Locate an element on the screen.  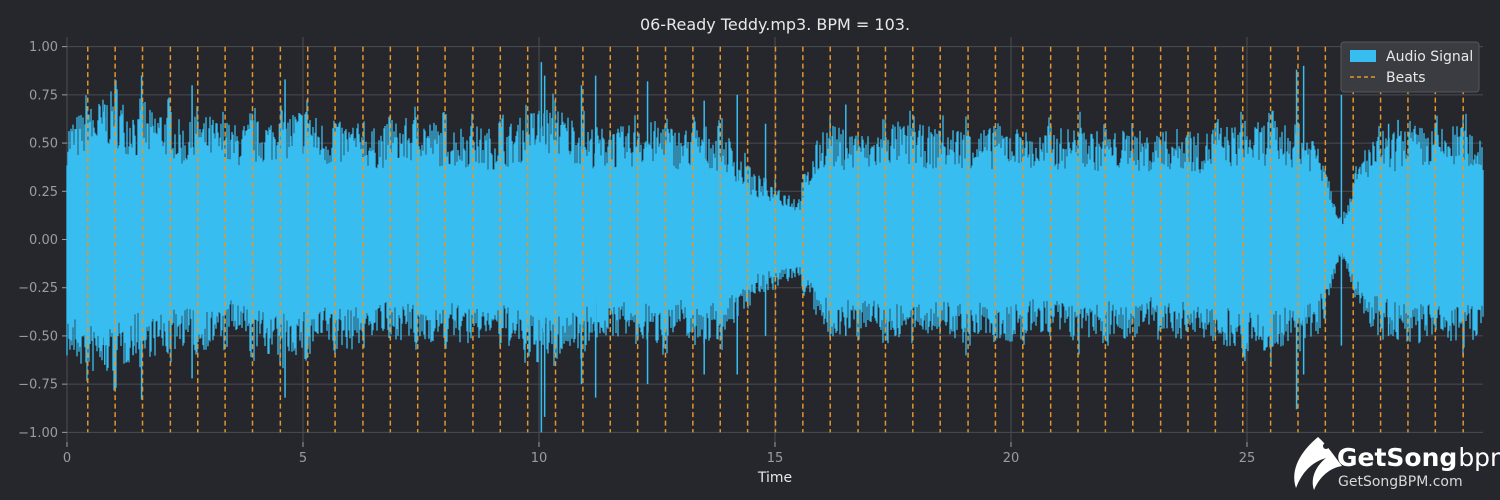
y-axis: 1.00 0.75 0.50 0.25 0.00 −0.25 −0.50 −0.75 −1.00 is located at coordinates (42, 240).